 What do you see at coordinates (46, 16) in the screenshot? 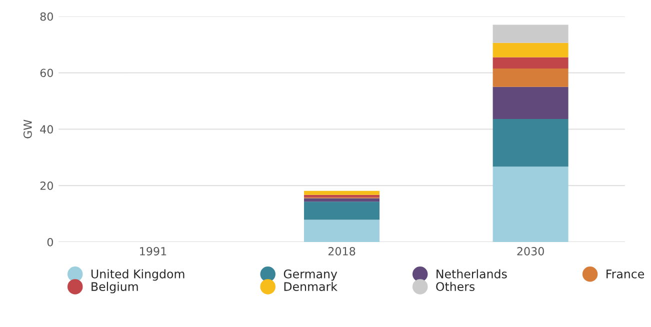
I see `y-tick-label: 80` at bounding box center [46, 16].